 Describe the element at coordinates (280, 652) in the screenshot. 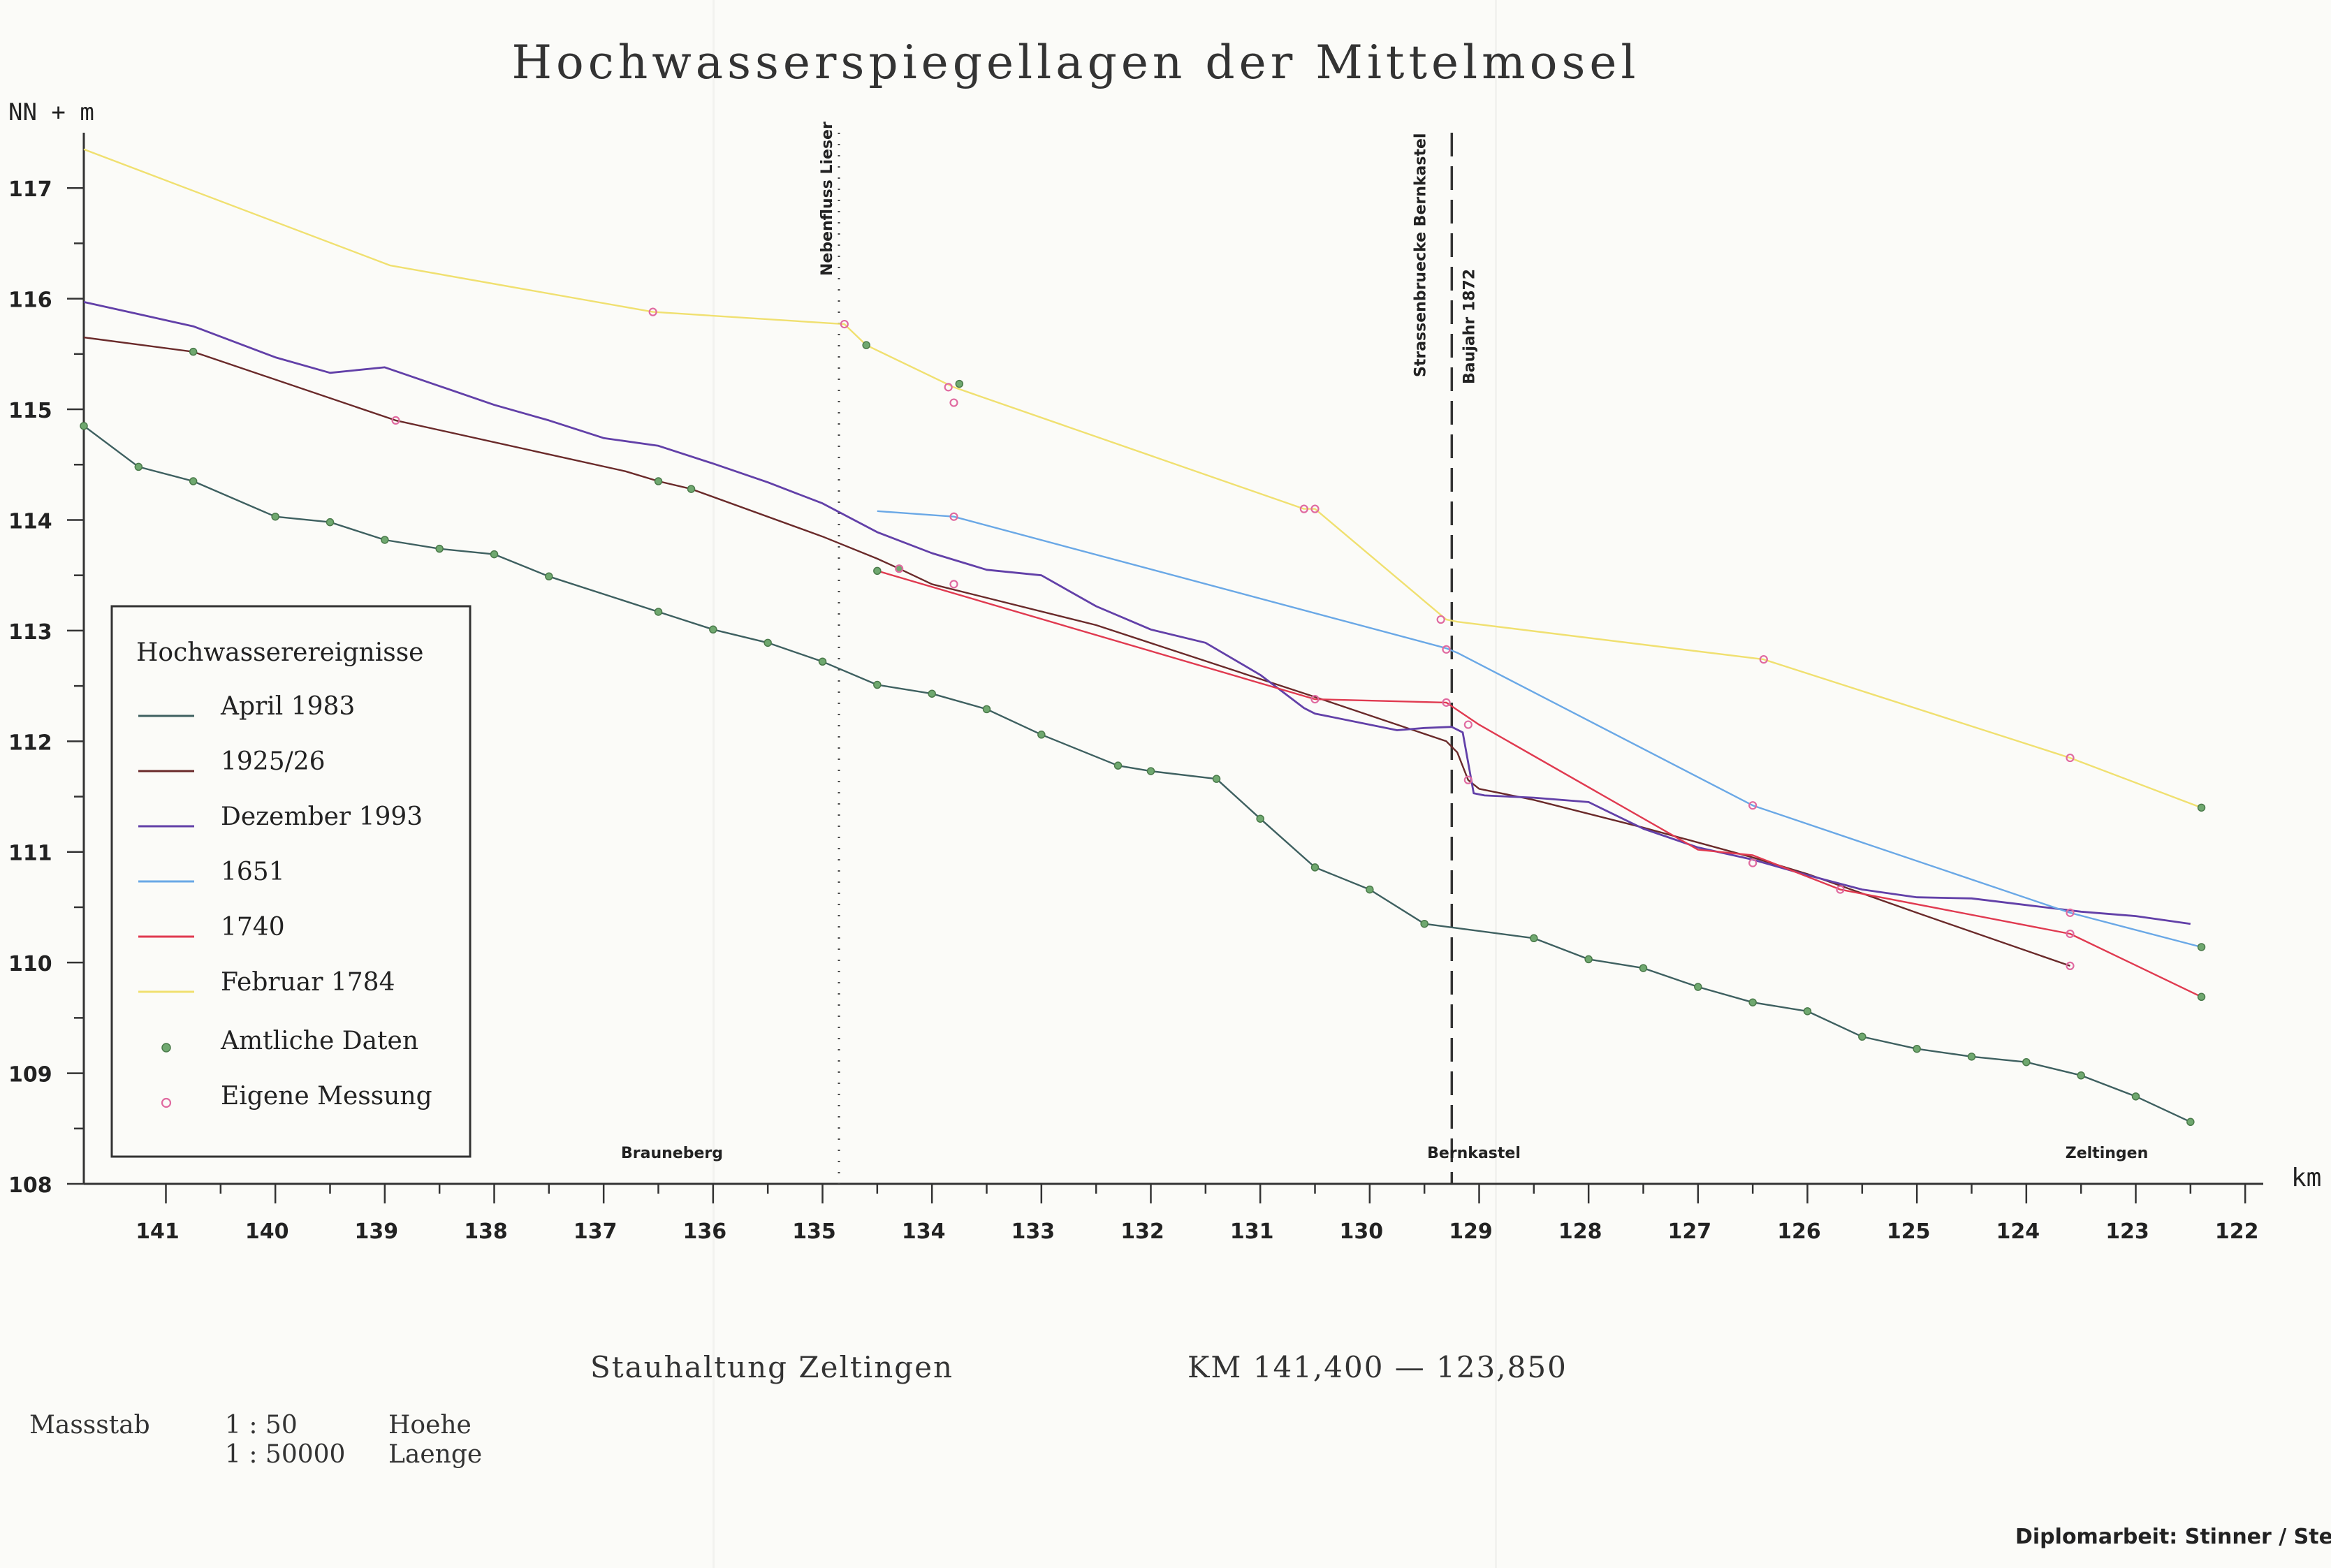

I see `legend-title: Hochwasserereignisse` at that location.